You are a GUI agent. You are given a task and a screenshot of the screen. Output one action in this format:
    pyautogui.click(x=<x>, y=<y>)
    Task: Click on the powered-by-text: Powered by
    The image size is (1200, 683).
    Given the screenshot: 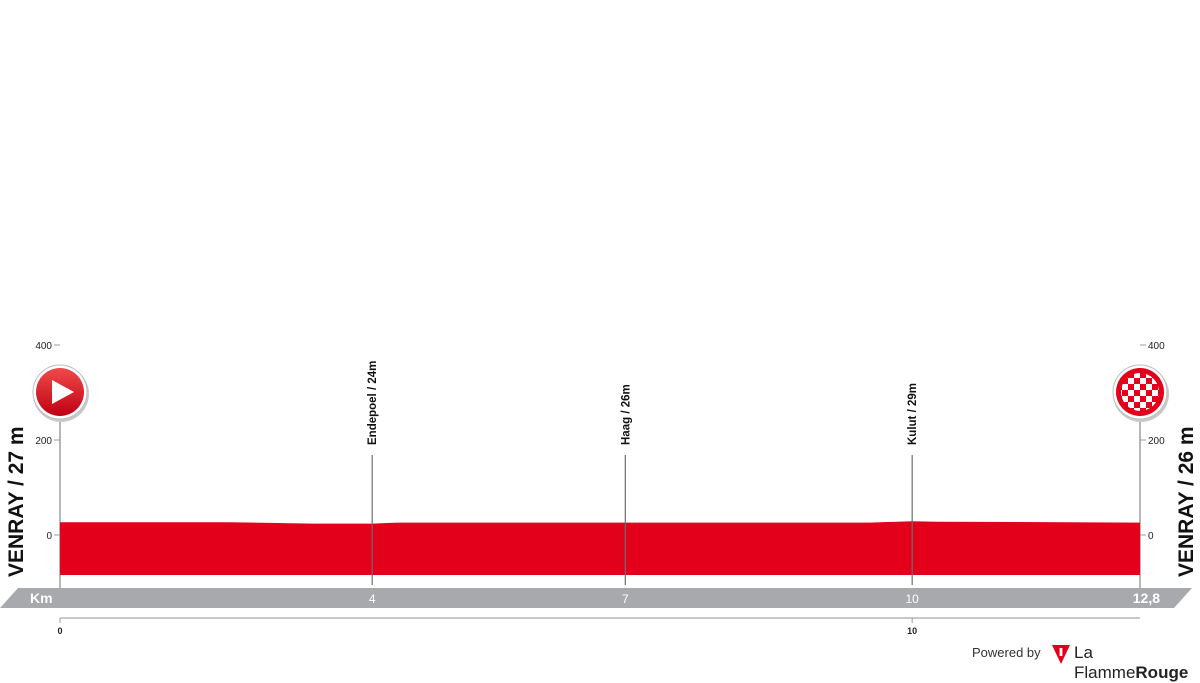 What is the action you would take?
    pyautogui.click(x=1006, y=652)
    